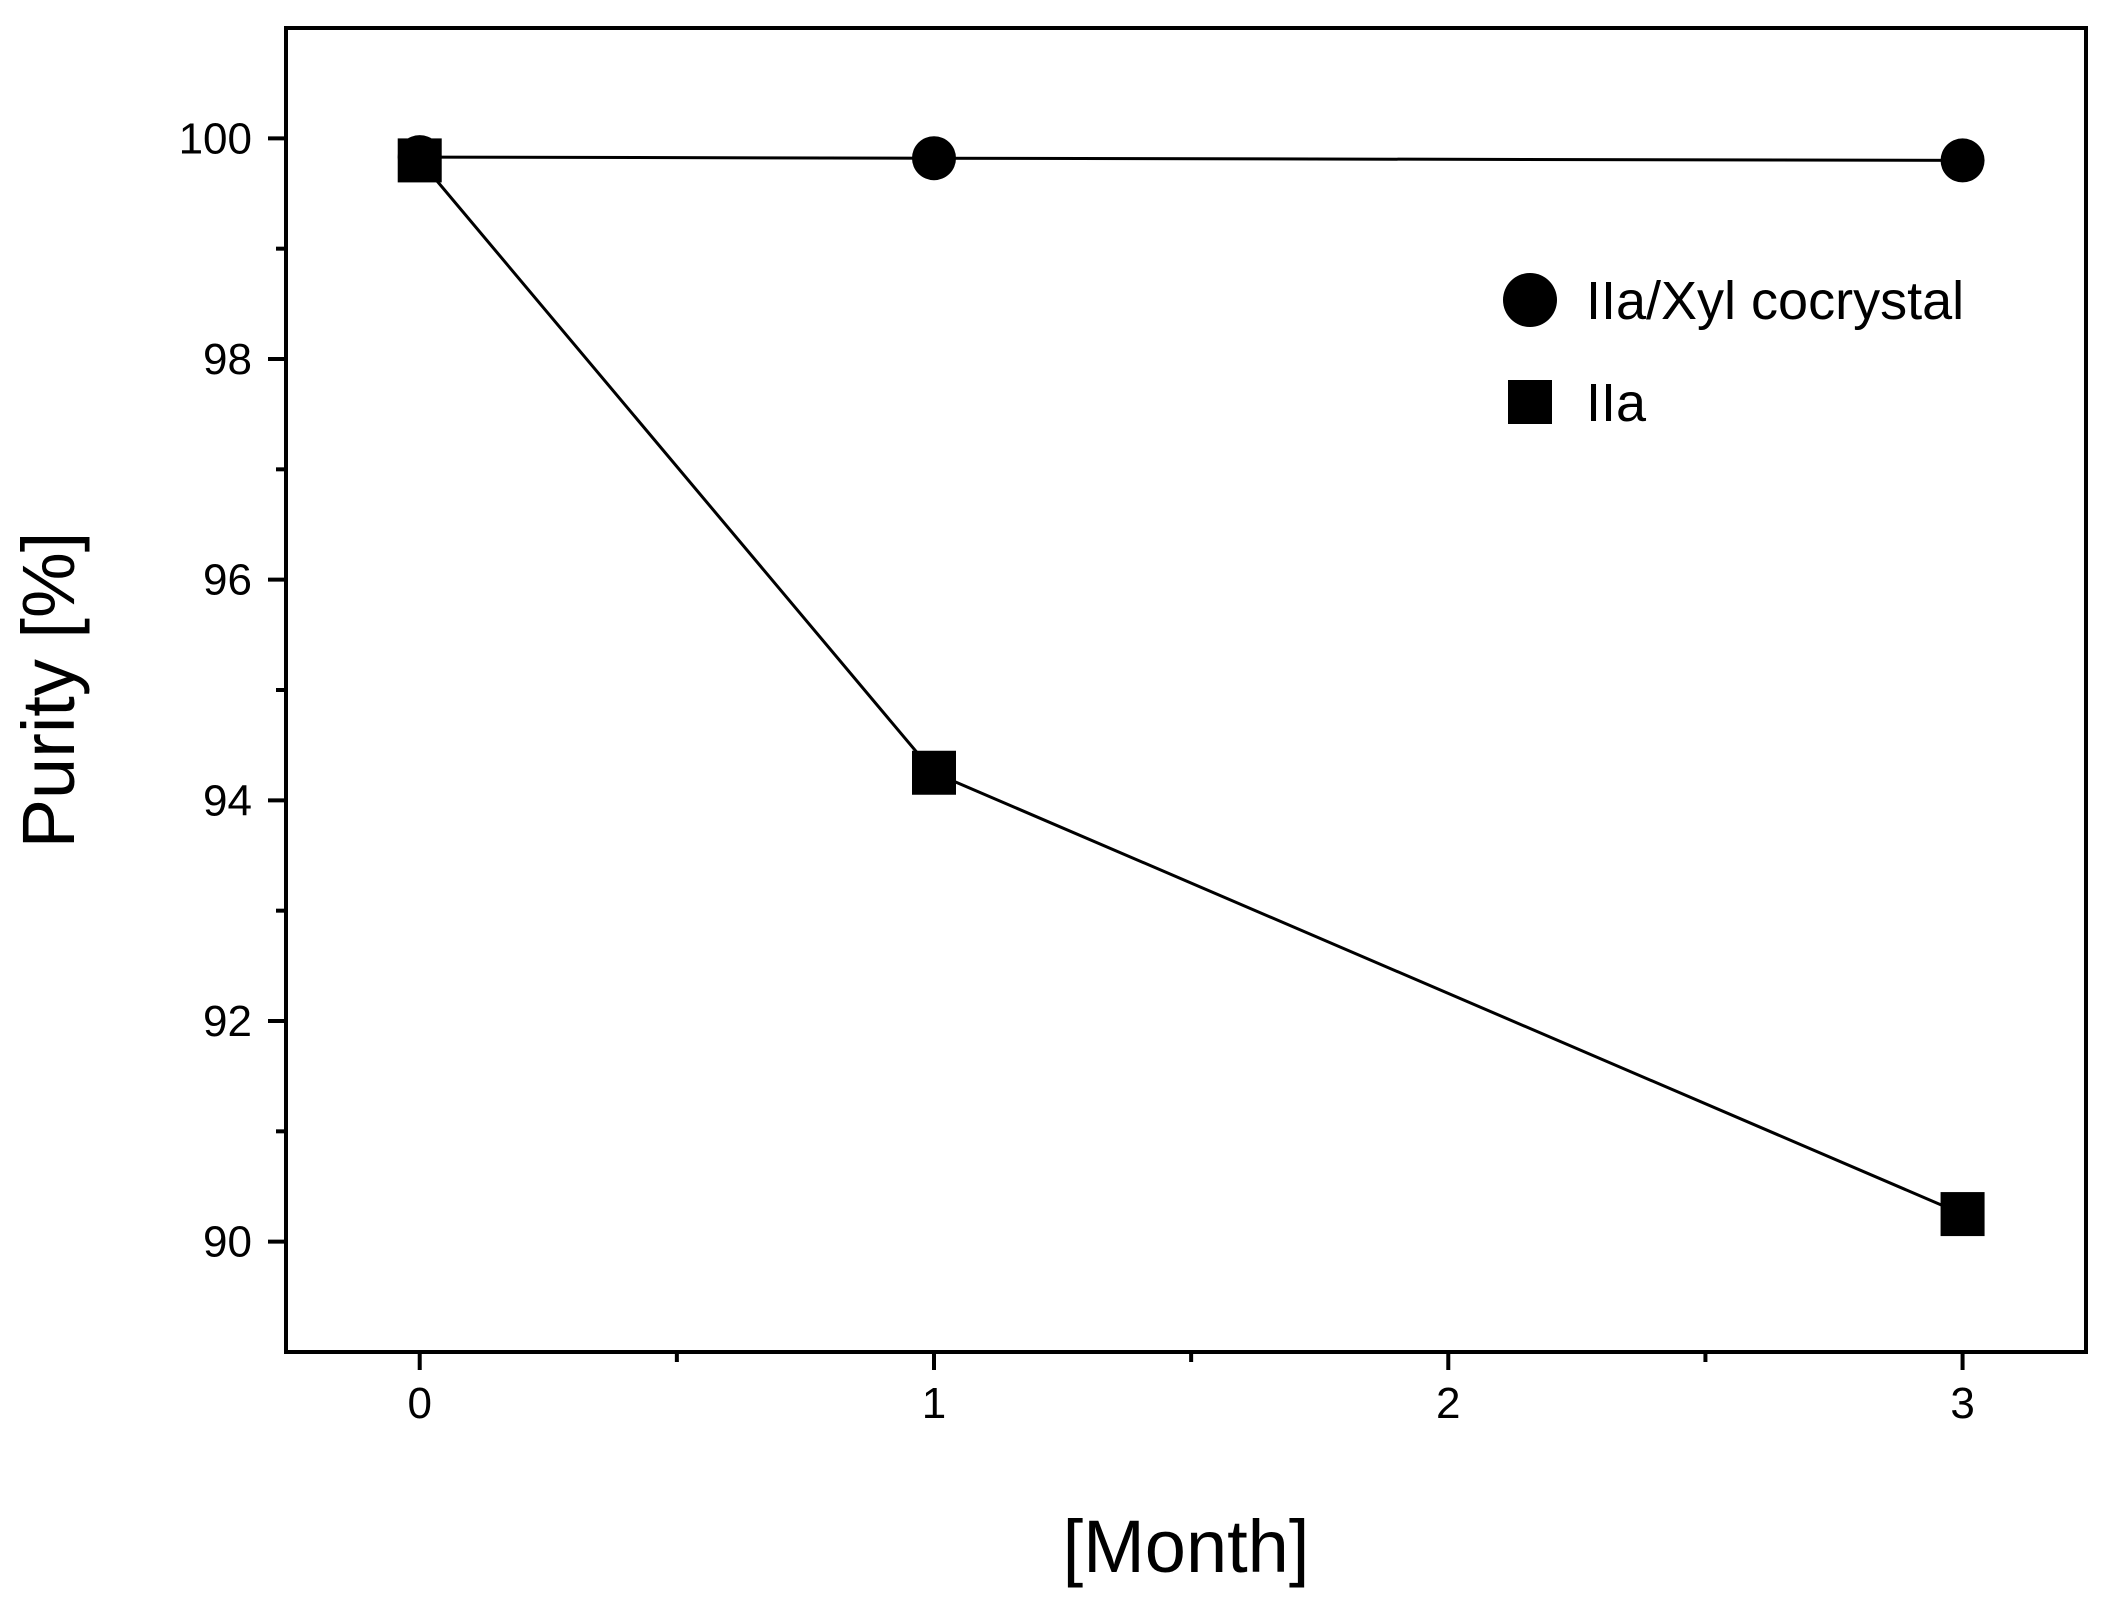 This screenshot has height=1623, width=2115. I want to click on y-tick-label: 100, so click(215, 138).